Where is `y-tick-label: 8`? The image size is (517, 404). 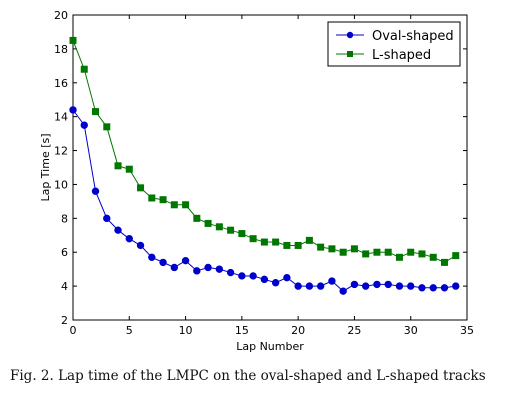
y-tick-label: 8 is located at coordinates (64, 218).